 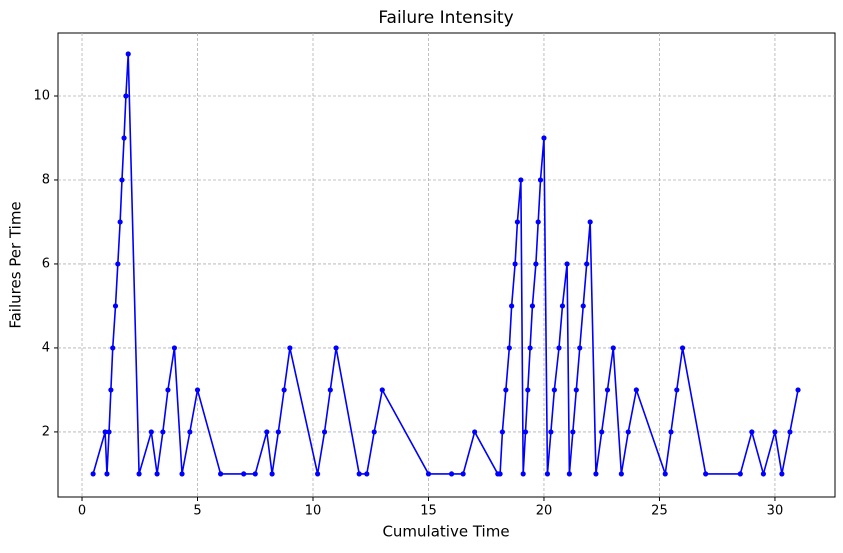 What do you see at coordinates (82, 511) in the screenshot?
I see `x-tick-label: 0` at bounding box center [82, 511].